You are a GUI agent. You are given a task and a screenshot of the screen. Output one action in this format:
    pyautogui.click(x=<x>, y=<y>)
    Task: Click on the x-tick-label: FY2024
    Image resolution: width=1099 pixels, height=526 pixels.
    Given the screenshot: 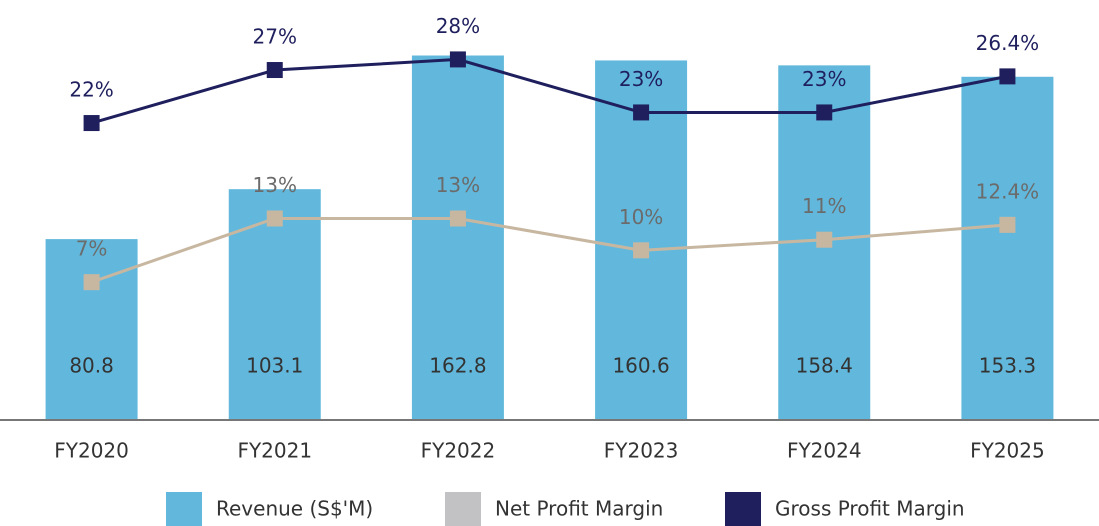 What is the action you would take?
    pyautogui.click(x=824, y=451)
    